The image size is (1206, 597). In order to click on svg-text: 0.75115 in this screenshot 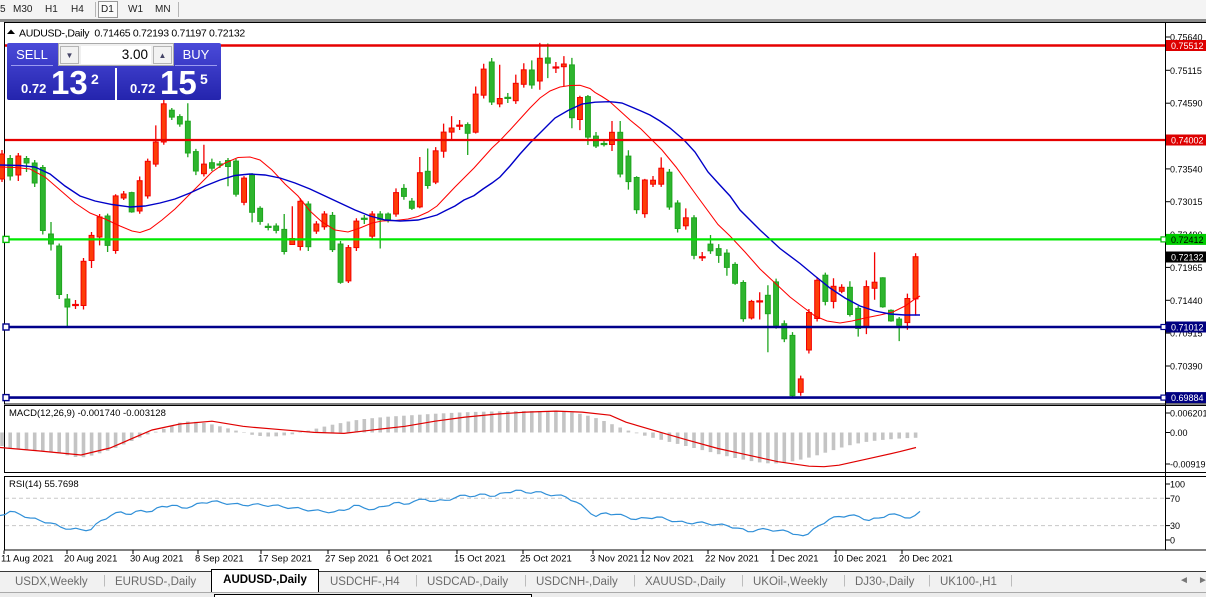, I will do `click(1186, 71)`.